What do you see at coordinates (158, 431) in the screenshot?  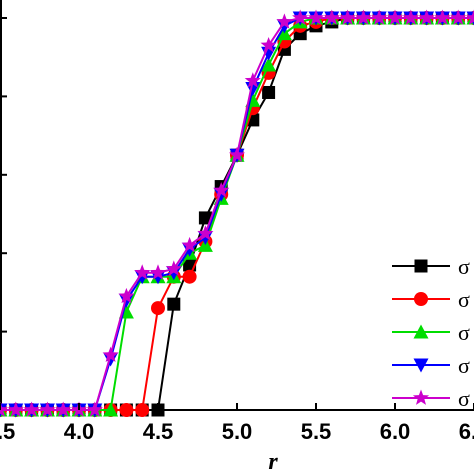 I see `x-tick-label: 4.5` at bounding box center [158, 431].